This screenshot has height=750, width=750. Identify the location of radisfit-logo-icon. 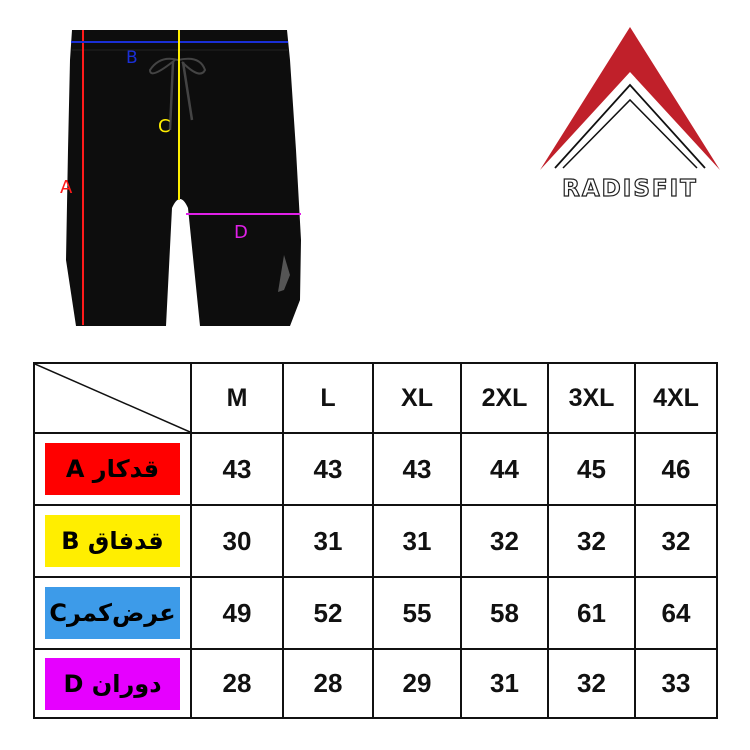
(630, 98).